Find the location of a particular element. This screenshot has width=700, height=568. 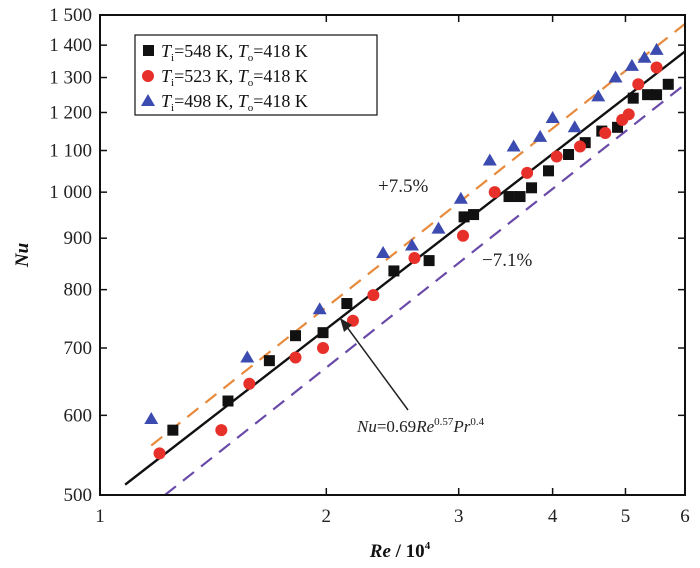

y-axis-title: Nu is located at coordinates (22, 255).